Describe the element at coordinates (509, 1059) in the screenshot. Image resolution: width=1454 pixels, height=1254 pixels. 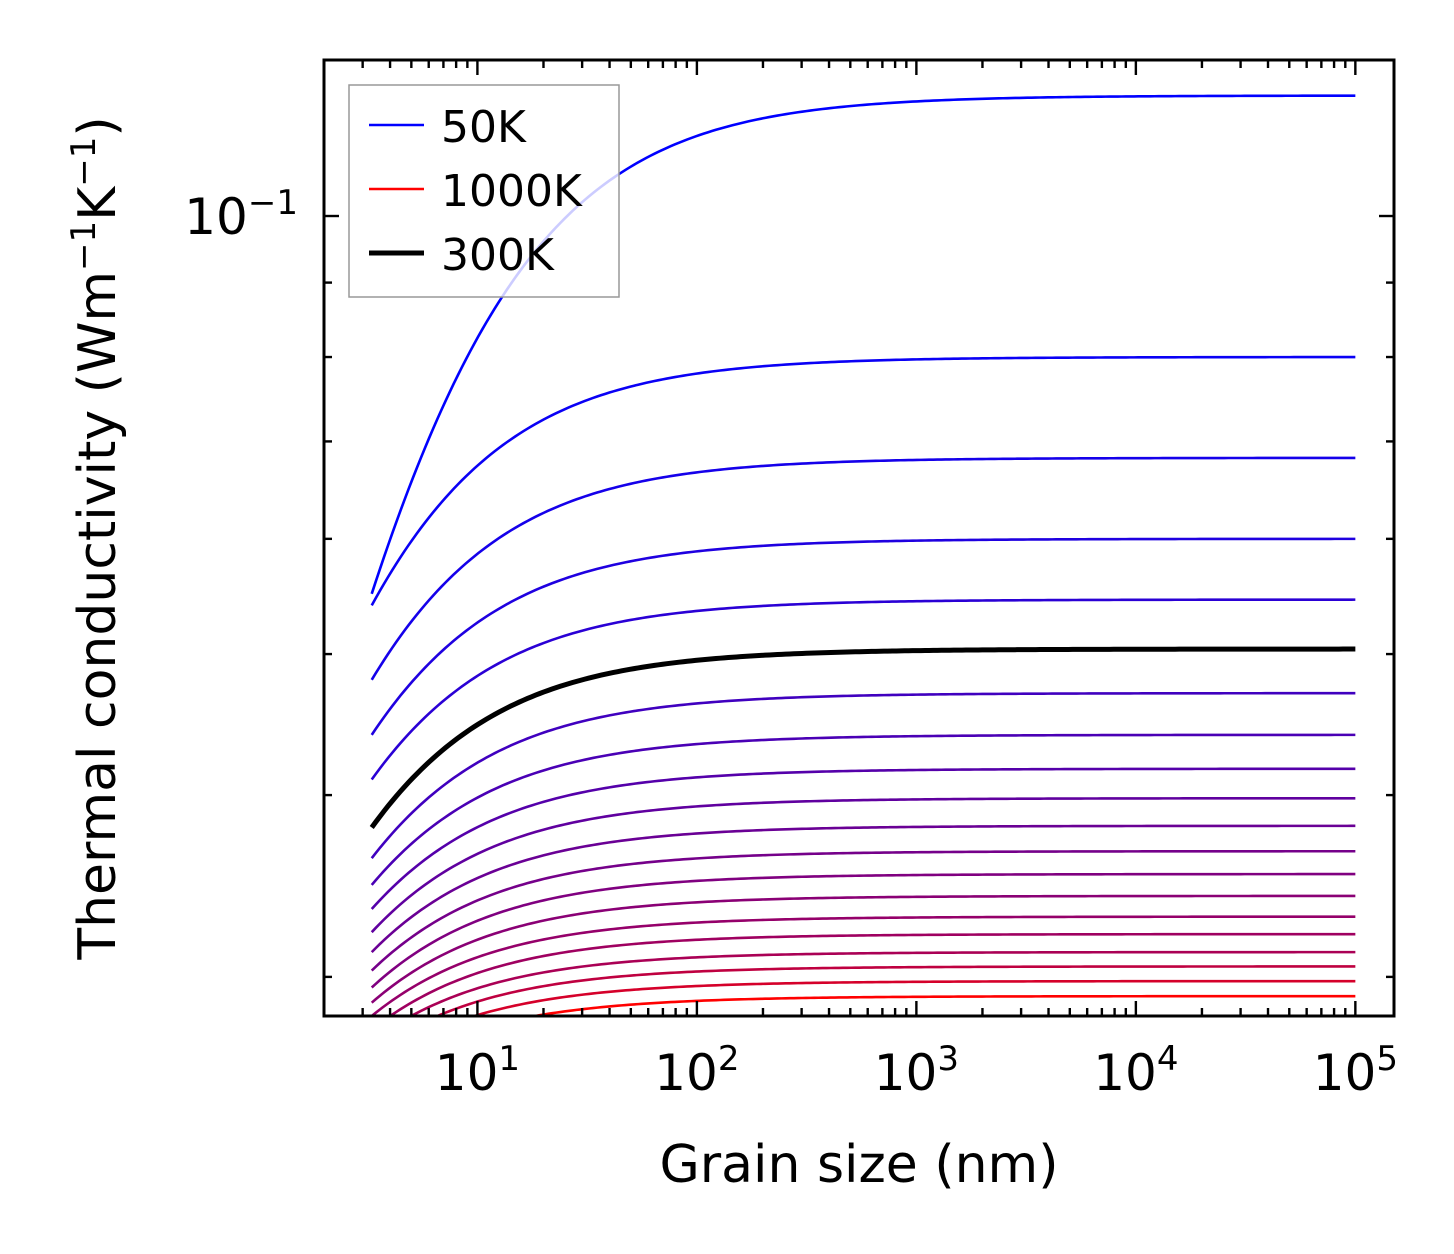
I see `x-tick-exp: 1` at that location.